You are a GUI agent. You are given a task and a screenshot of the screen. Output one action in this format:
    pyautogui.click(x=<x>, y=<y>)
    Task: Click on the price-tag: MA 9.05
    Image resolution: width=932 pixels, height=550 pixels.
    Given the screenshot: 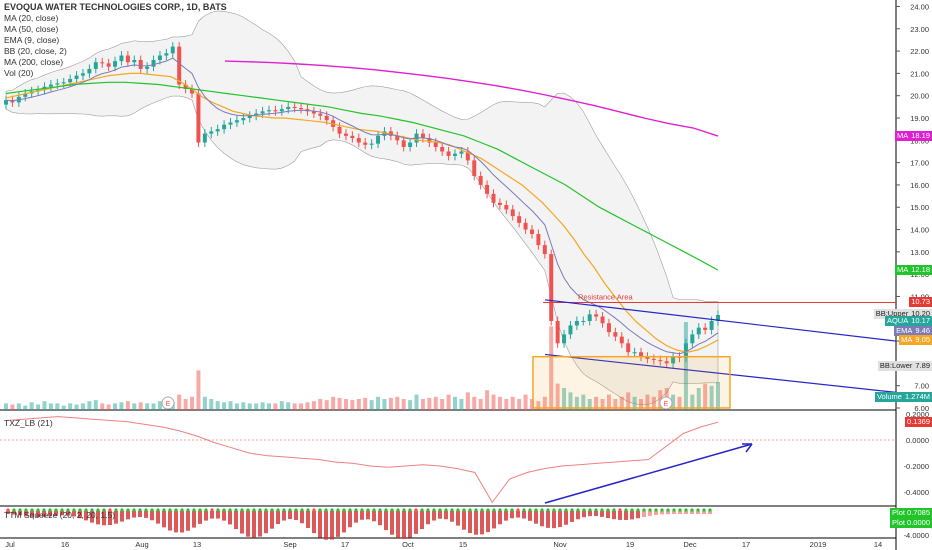 What is the action you would take?
    pyautogui.click(x=915, y=339)
    